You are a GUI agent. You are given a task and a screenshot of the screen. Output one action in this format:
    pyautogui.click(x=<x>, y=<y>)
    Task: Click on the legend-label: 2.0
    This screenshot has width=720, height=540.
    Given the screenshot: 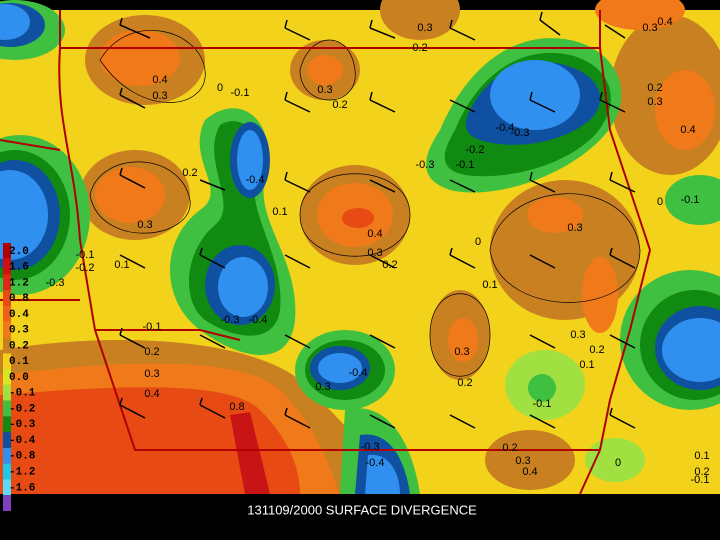 What is the action you would take?
    pyautogui.click(x=19, y=252)
    